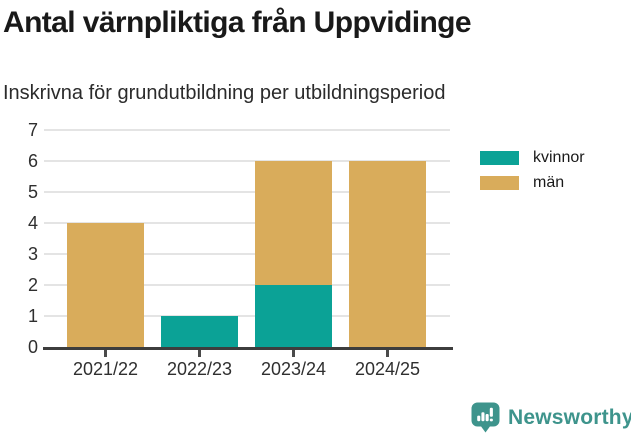 The image size is (631, 439). I want to click on y-axis-tick-label: 1, so click(32, 316).